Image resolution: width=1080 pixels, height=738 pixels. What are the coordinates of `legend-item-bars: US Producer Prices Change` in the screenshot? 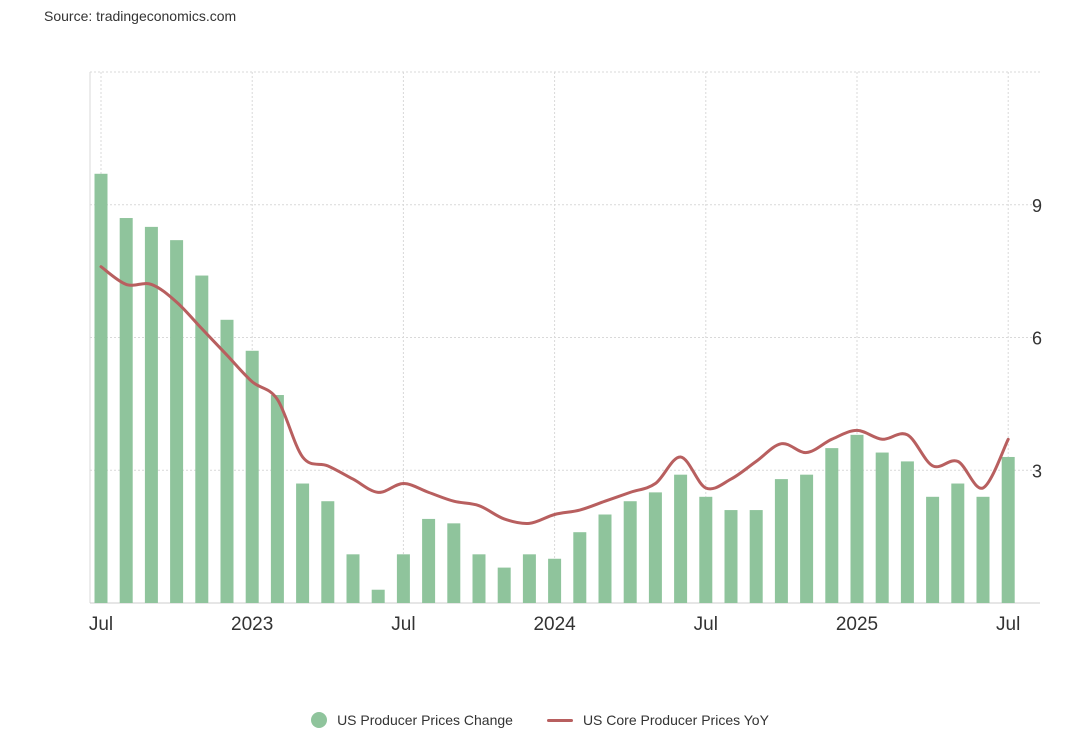 It's located at (412, 720).